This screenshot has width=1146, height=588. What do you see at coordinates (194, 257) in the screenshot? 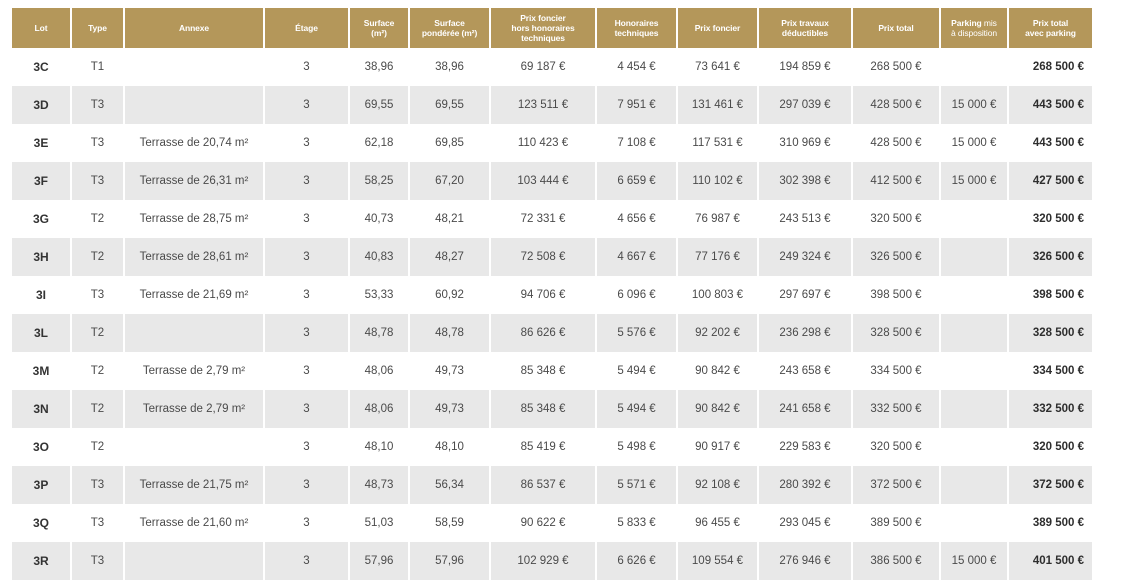
I see `cell-annexe: Terrasse de 28,61 m²` at bounding box center [194, 257].